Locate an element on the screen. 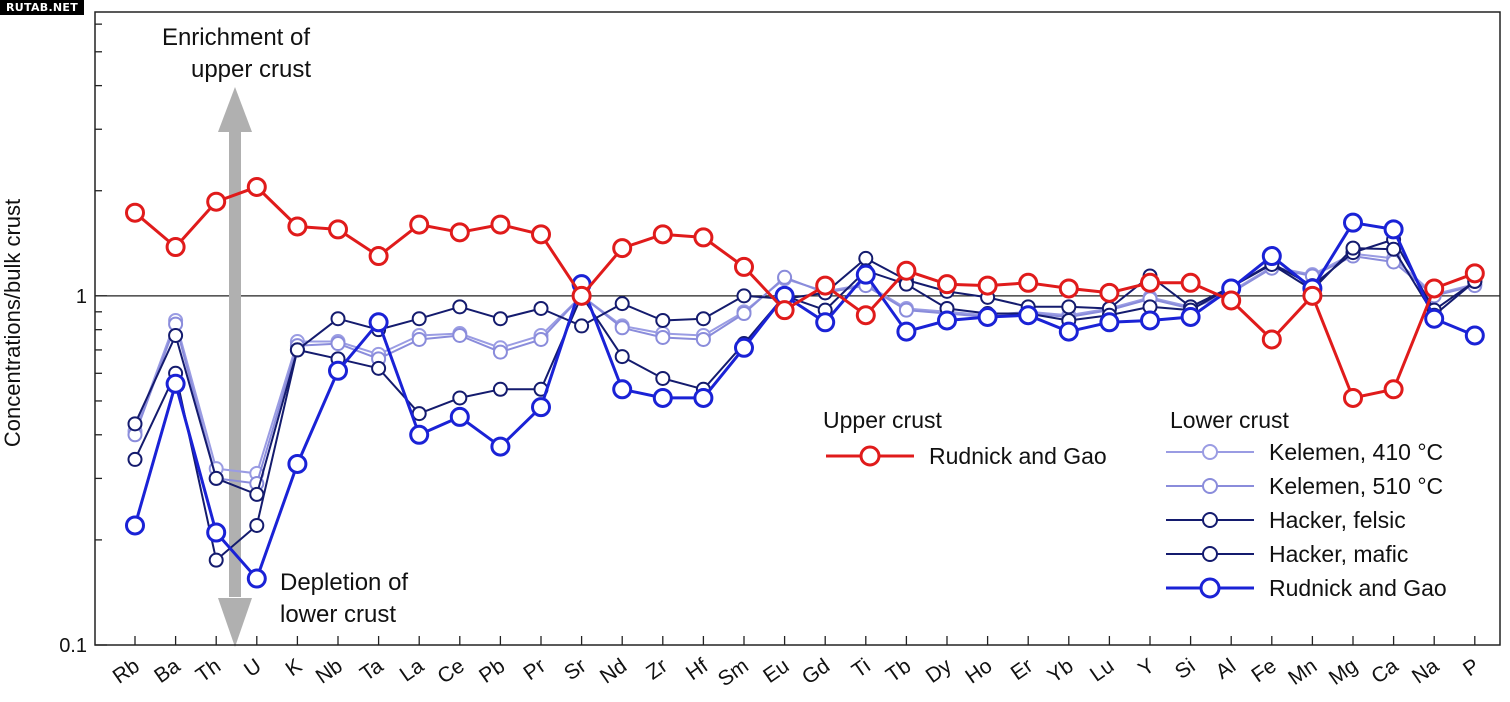 This screenshot has width=1510, height=702. x-tick-label-zr: Zr is located at coordinates (656, 669).